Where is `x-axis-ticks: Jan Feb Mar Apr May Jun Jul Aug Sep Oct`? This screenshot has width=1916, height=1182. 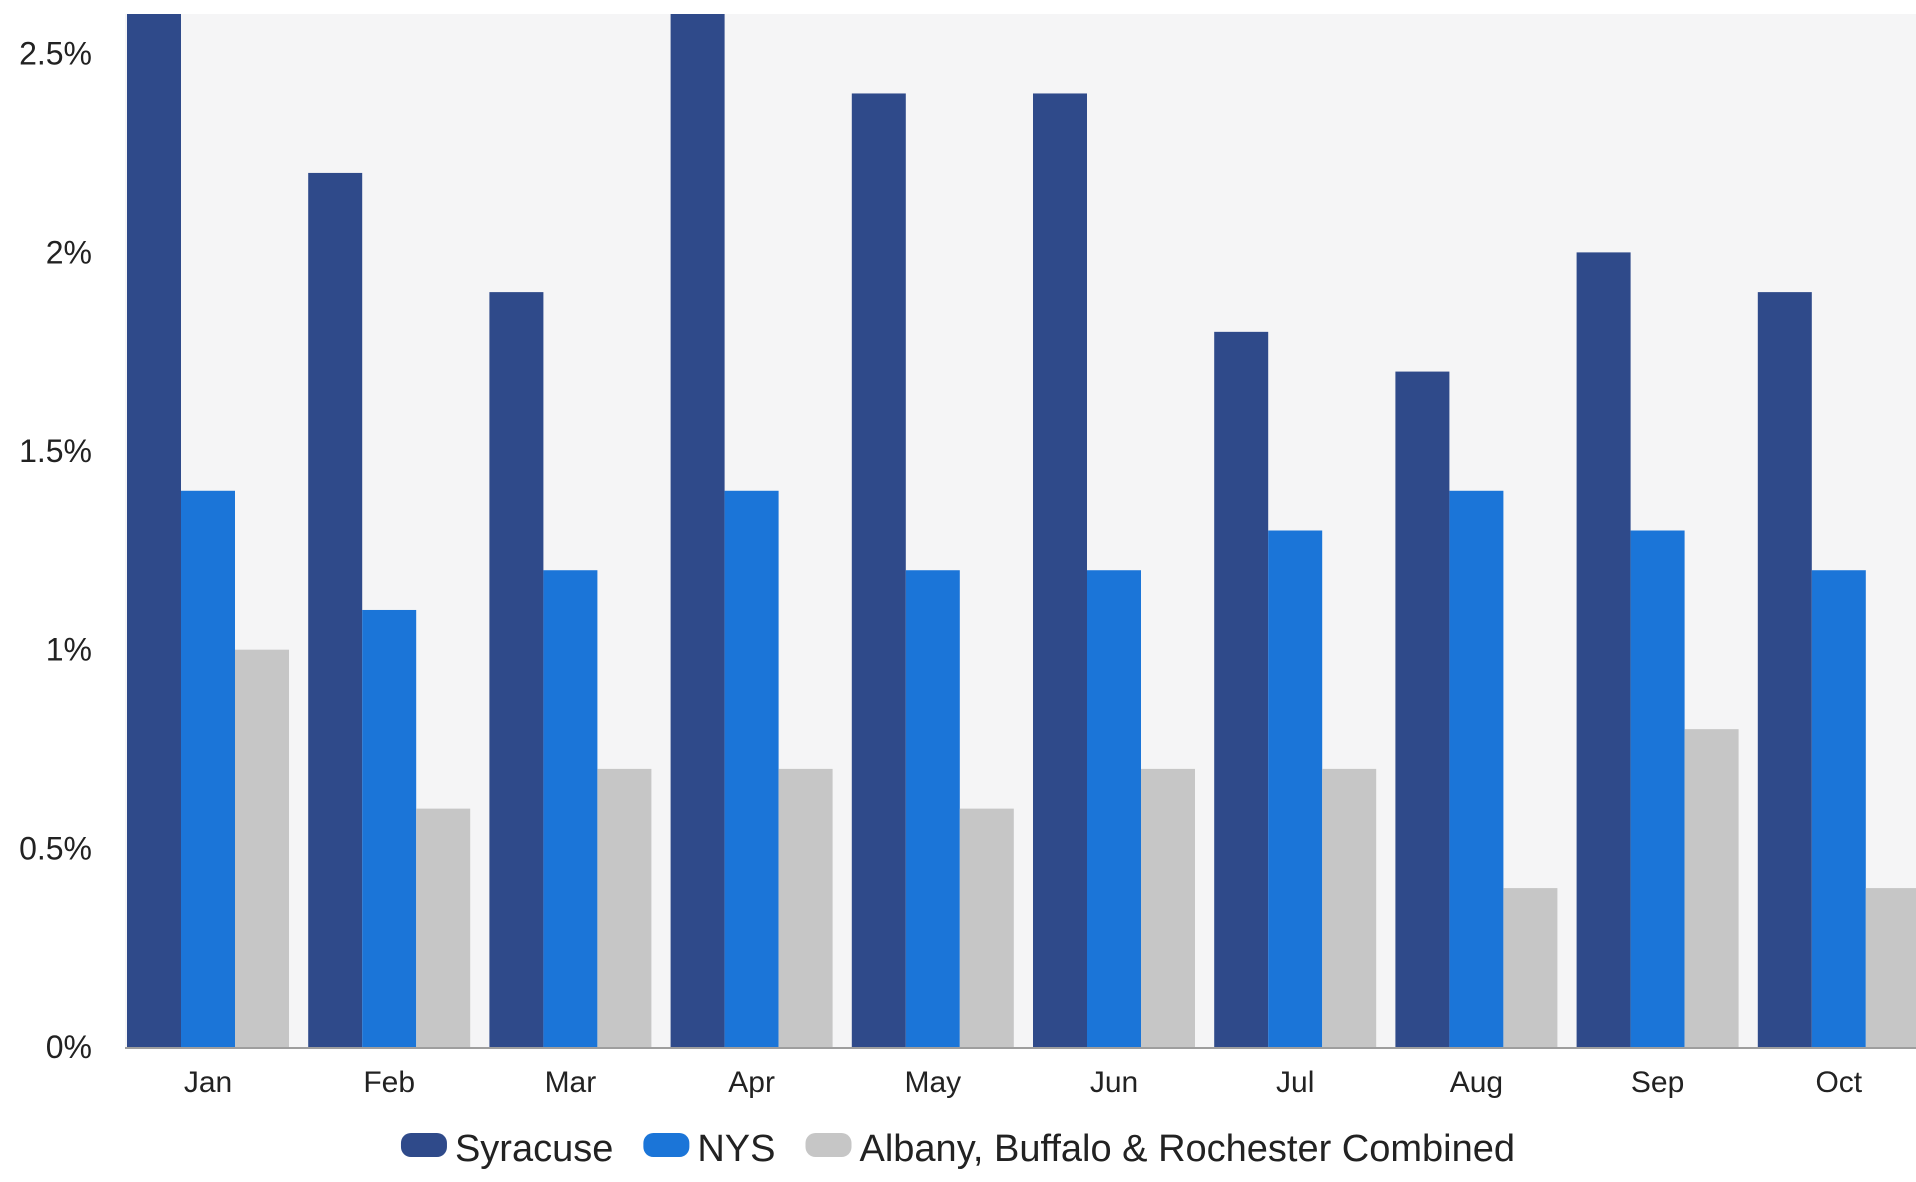
x-axis-ticks: Jan Feb Mar Apr May Jun Jul Aug Sep Oct is located at coordinates (1023, 1082).